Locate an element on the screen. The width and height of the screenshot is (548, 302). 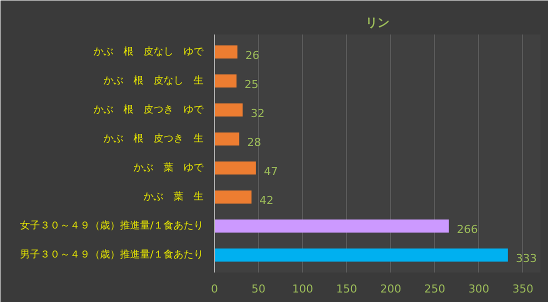
x-tick-label: 0 is located at coordinates (214, 289).